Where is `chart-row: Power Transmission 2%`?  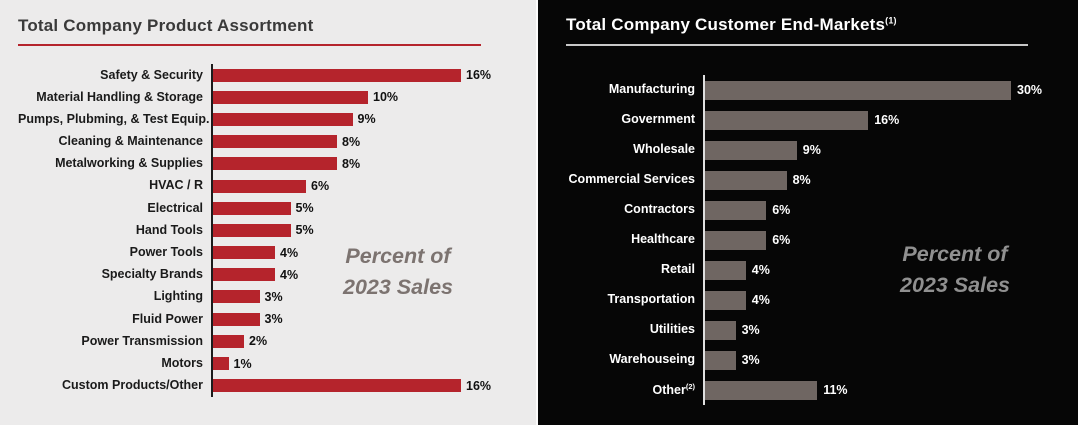 chart-row: Power Transmission 2% is located at coordinates (254, 341).